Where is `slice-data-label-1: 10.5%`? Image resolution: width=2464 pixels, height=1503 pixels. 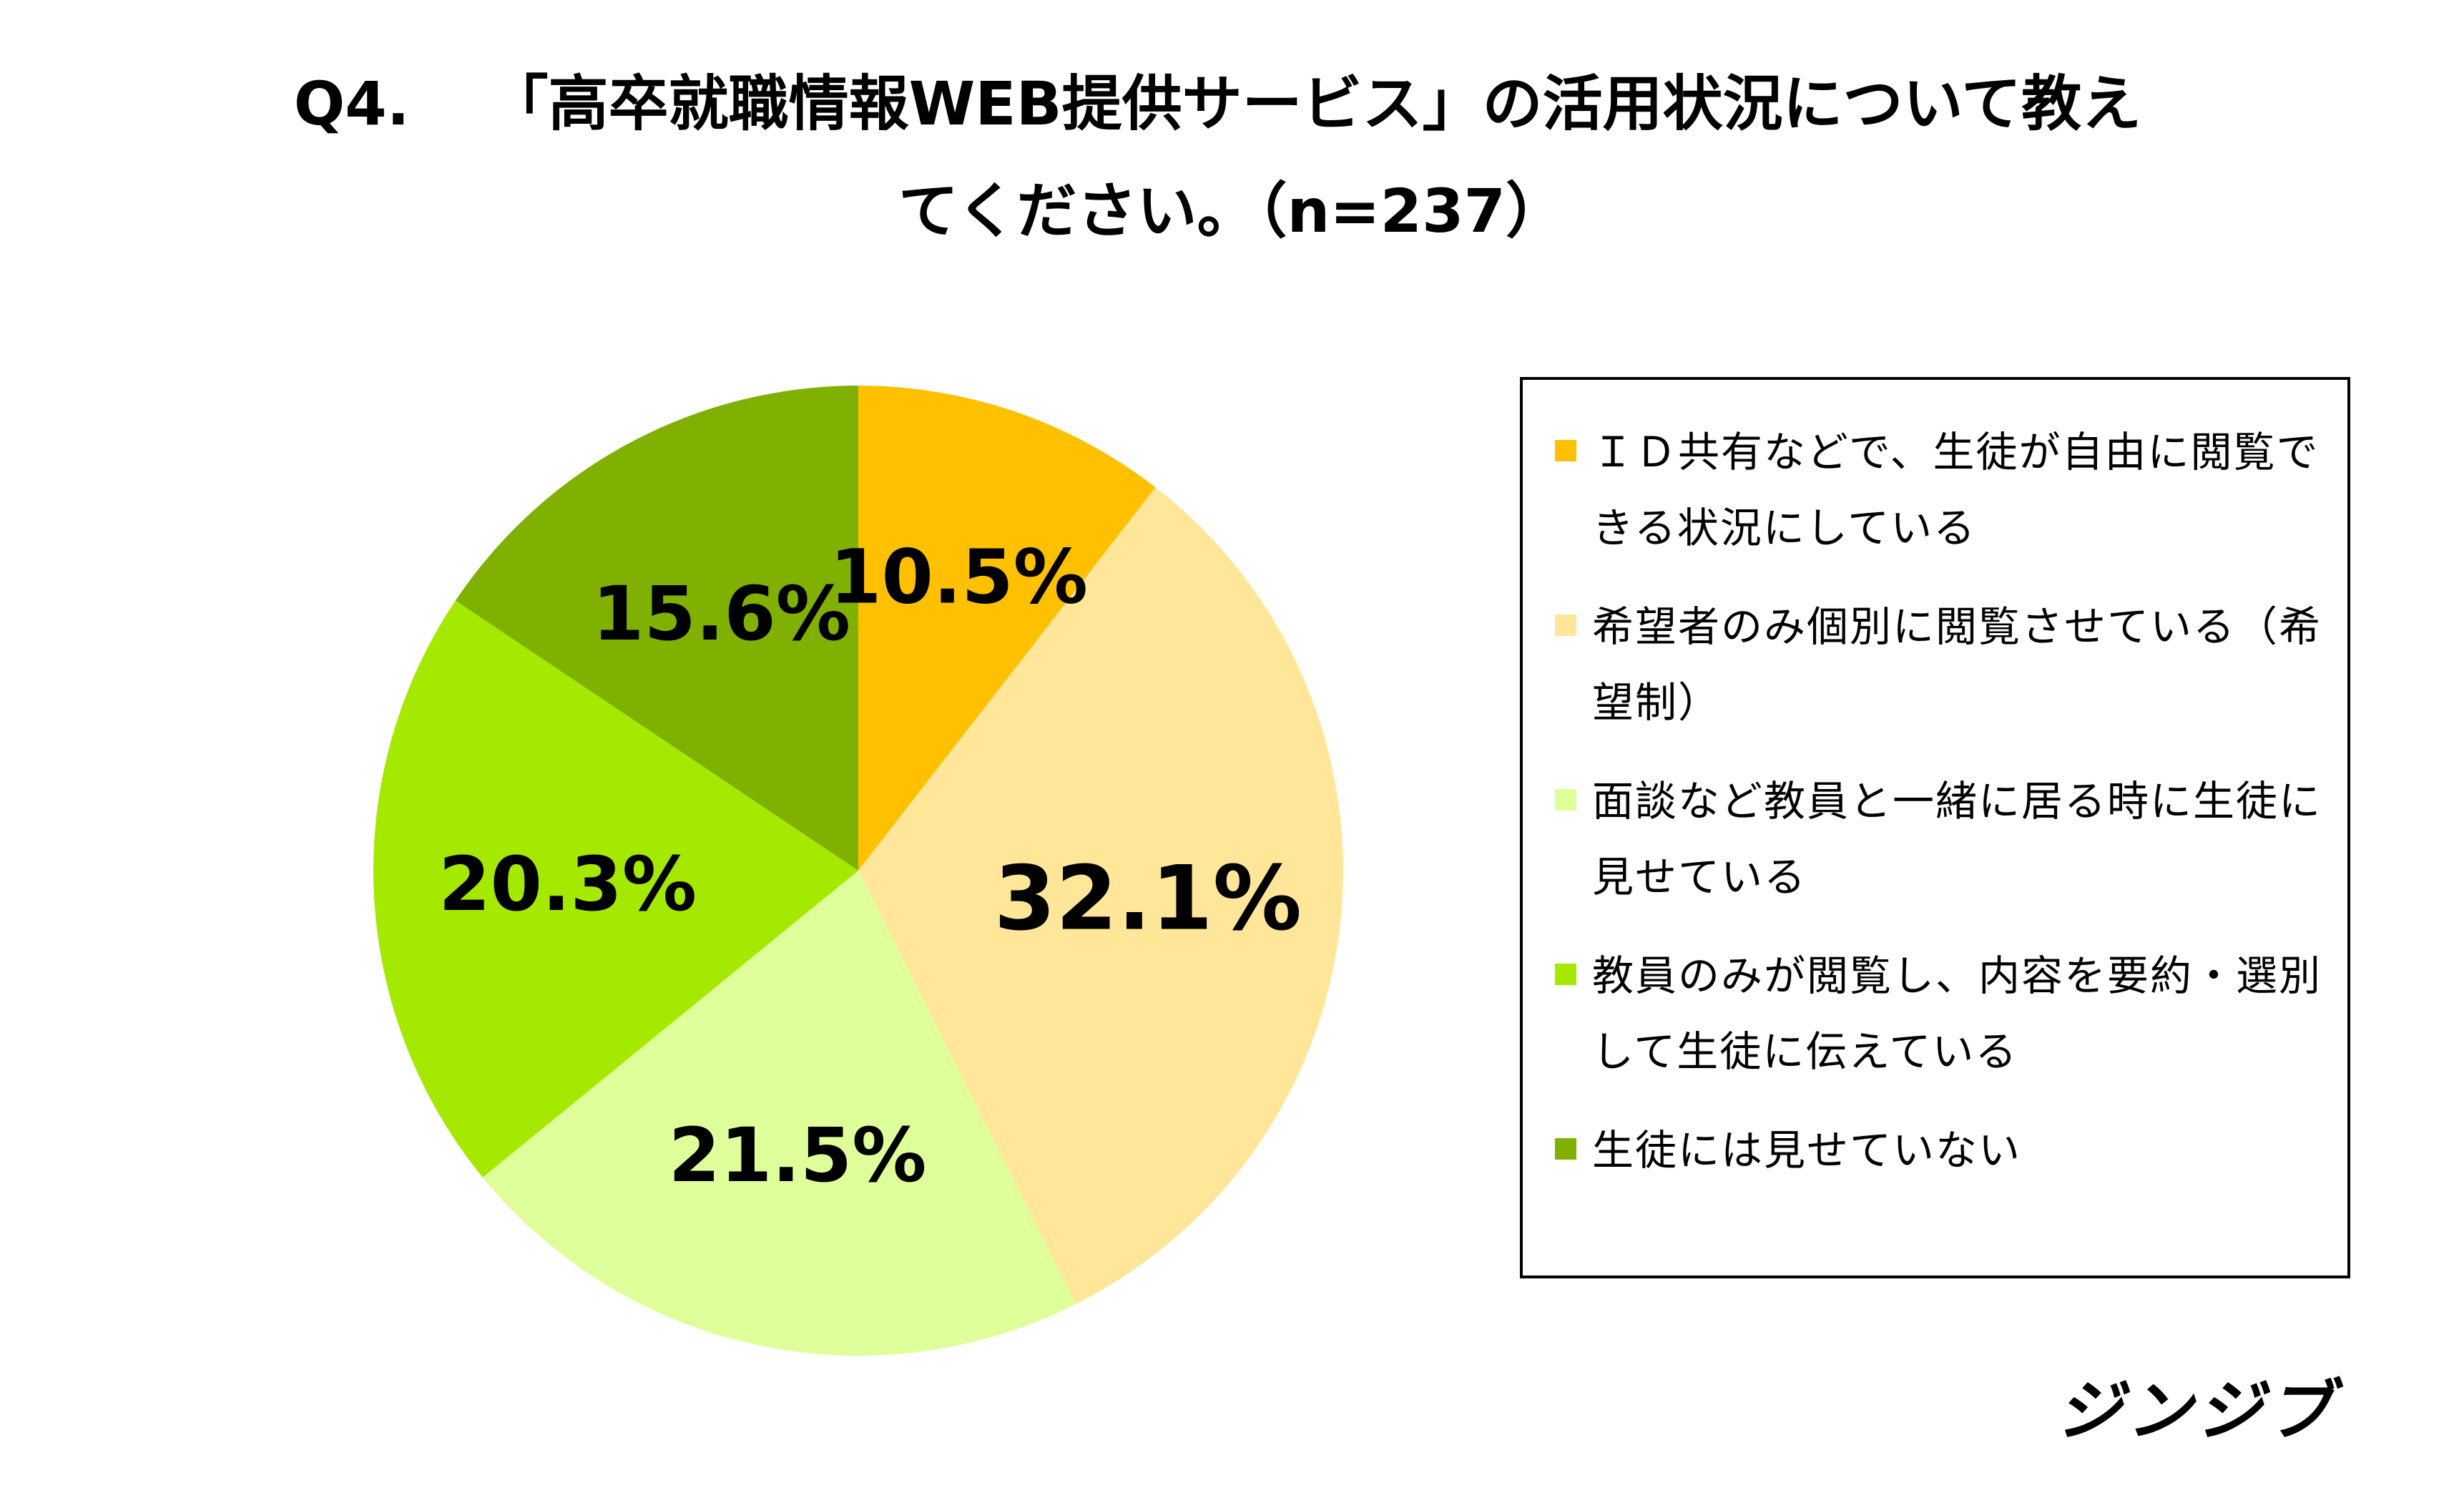 slice-data-label-1: 10.5% is located at coordinates (959, 576).